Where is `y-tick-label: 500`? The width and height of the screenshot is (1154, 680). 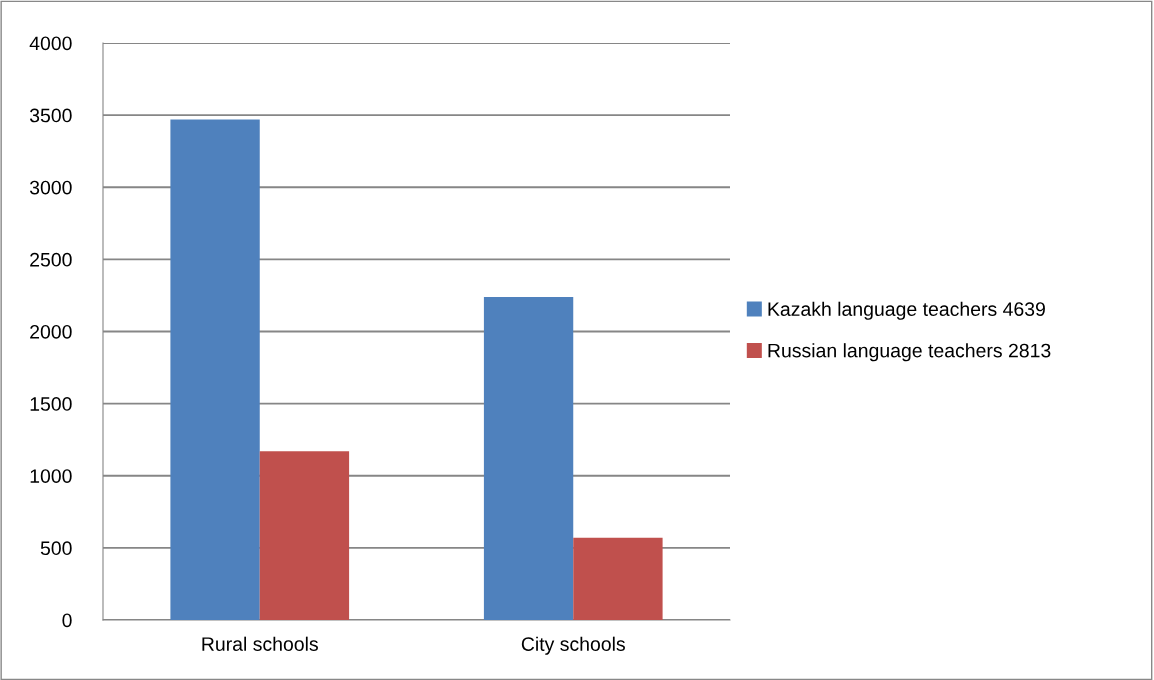 y-tick-label: 500 is located at coordinates (56, 548).